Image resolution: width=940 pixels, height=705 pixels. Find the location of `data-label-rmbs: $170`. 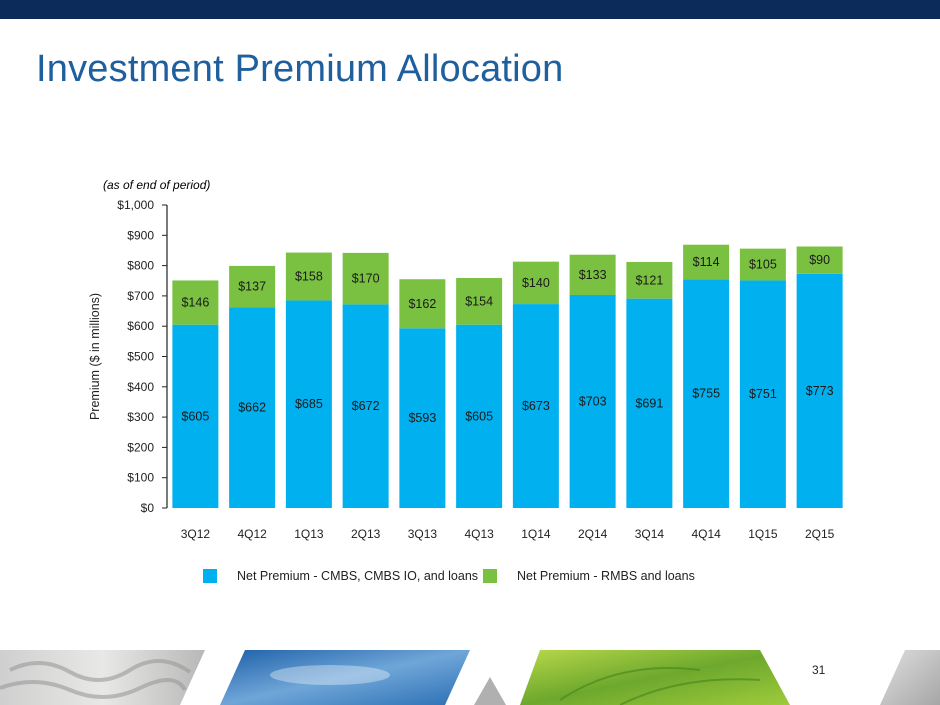

data-label-rmbs: $170 is located at coordinates (366, 279).